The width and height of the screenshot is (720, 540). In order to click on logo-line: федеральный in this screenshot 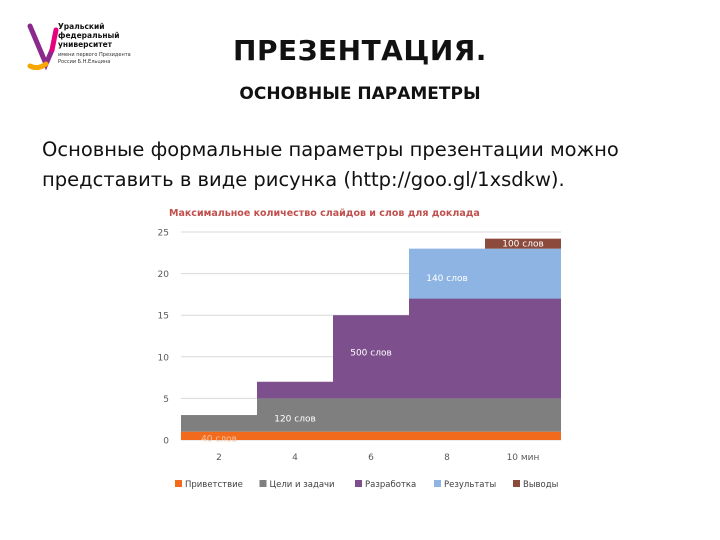, I will do `click(89, 35)`.